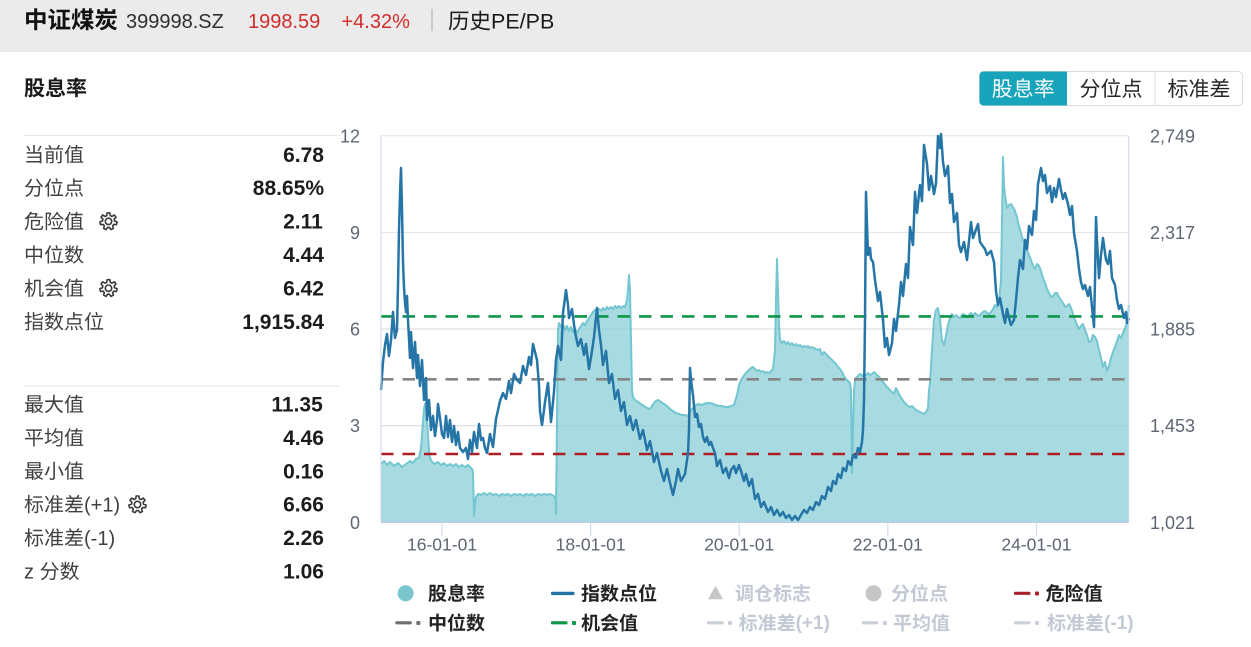 The image size is (1251, 647). Describe the element at coordinates (1172, 426) in the screenshot. I see `svg-text: 1,453` at that location.